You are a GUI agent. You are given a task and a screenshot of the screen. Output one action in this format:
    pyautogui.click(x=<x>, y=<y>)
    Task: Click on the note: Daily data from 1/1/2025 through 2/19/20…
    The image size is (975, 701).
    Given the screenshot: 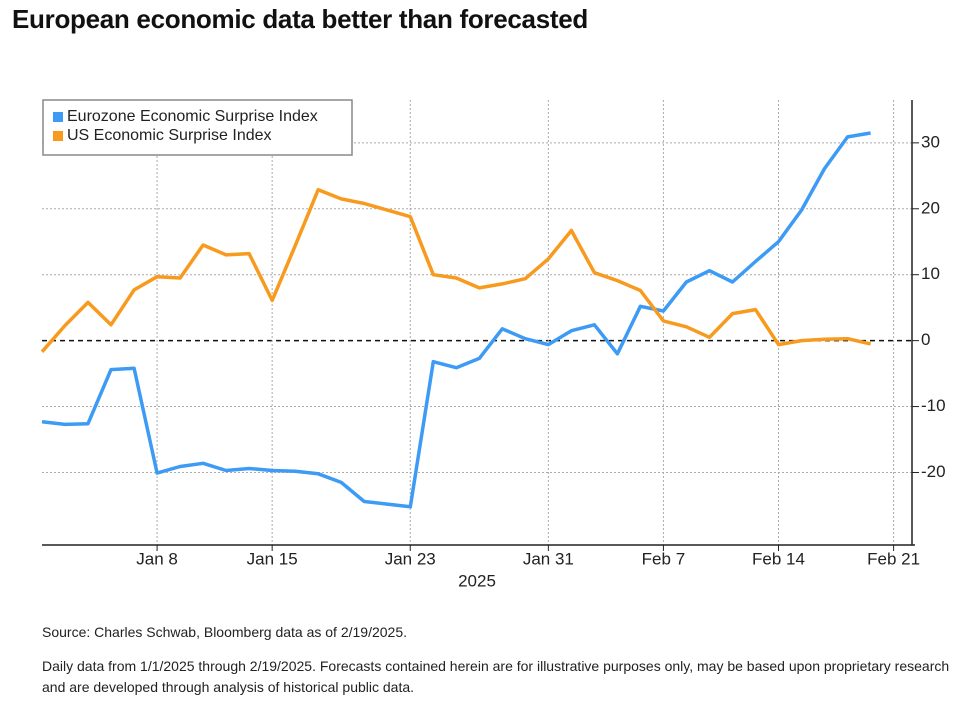 What is the action you would take?
    pyautogui.click(x=496, y=676)
    